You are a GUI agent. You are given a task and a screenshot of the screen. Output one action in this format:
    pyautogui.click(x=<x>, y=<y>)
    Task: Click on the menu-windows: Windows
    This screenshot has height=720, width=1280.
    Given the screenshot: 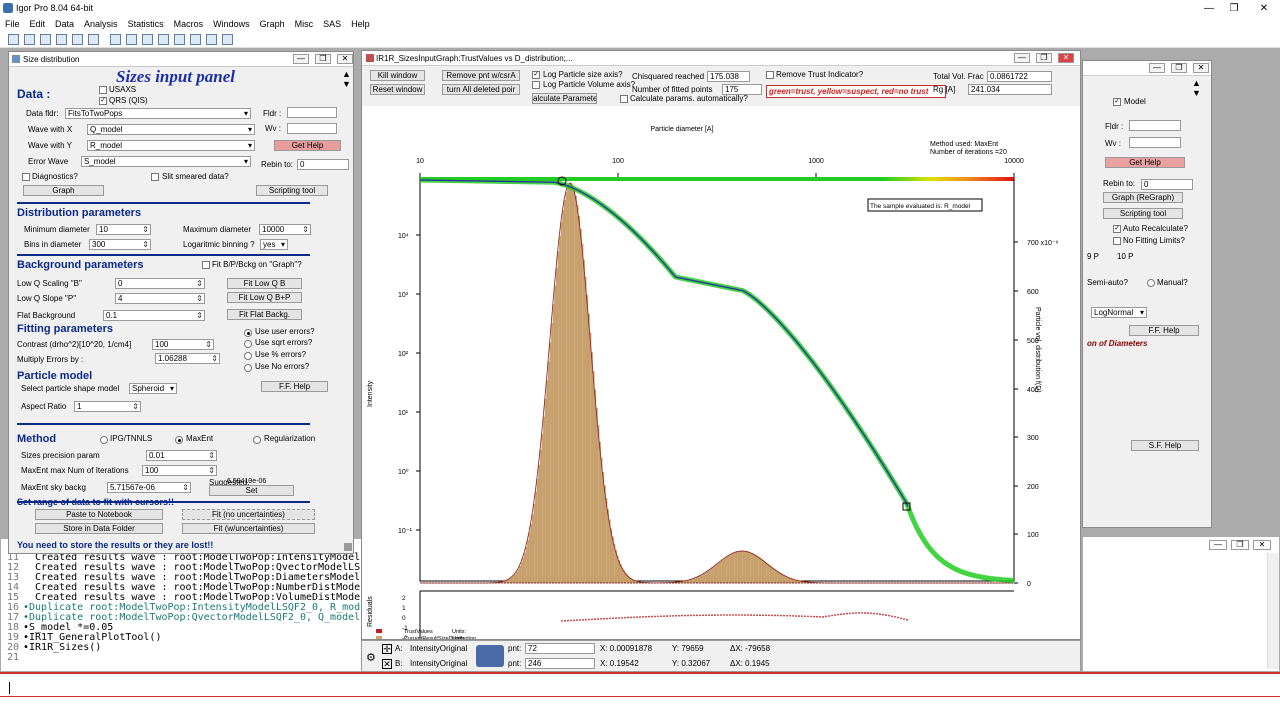 What is the action you would take?
    pyautogui.click(x=231, y=24)
    